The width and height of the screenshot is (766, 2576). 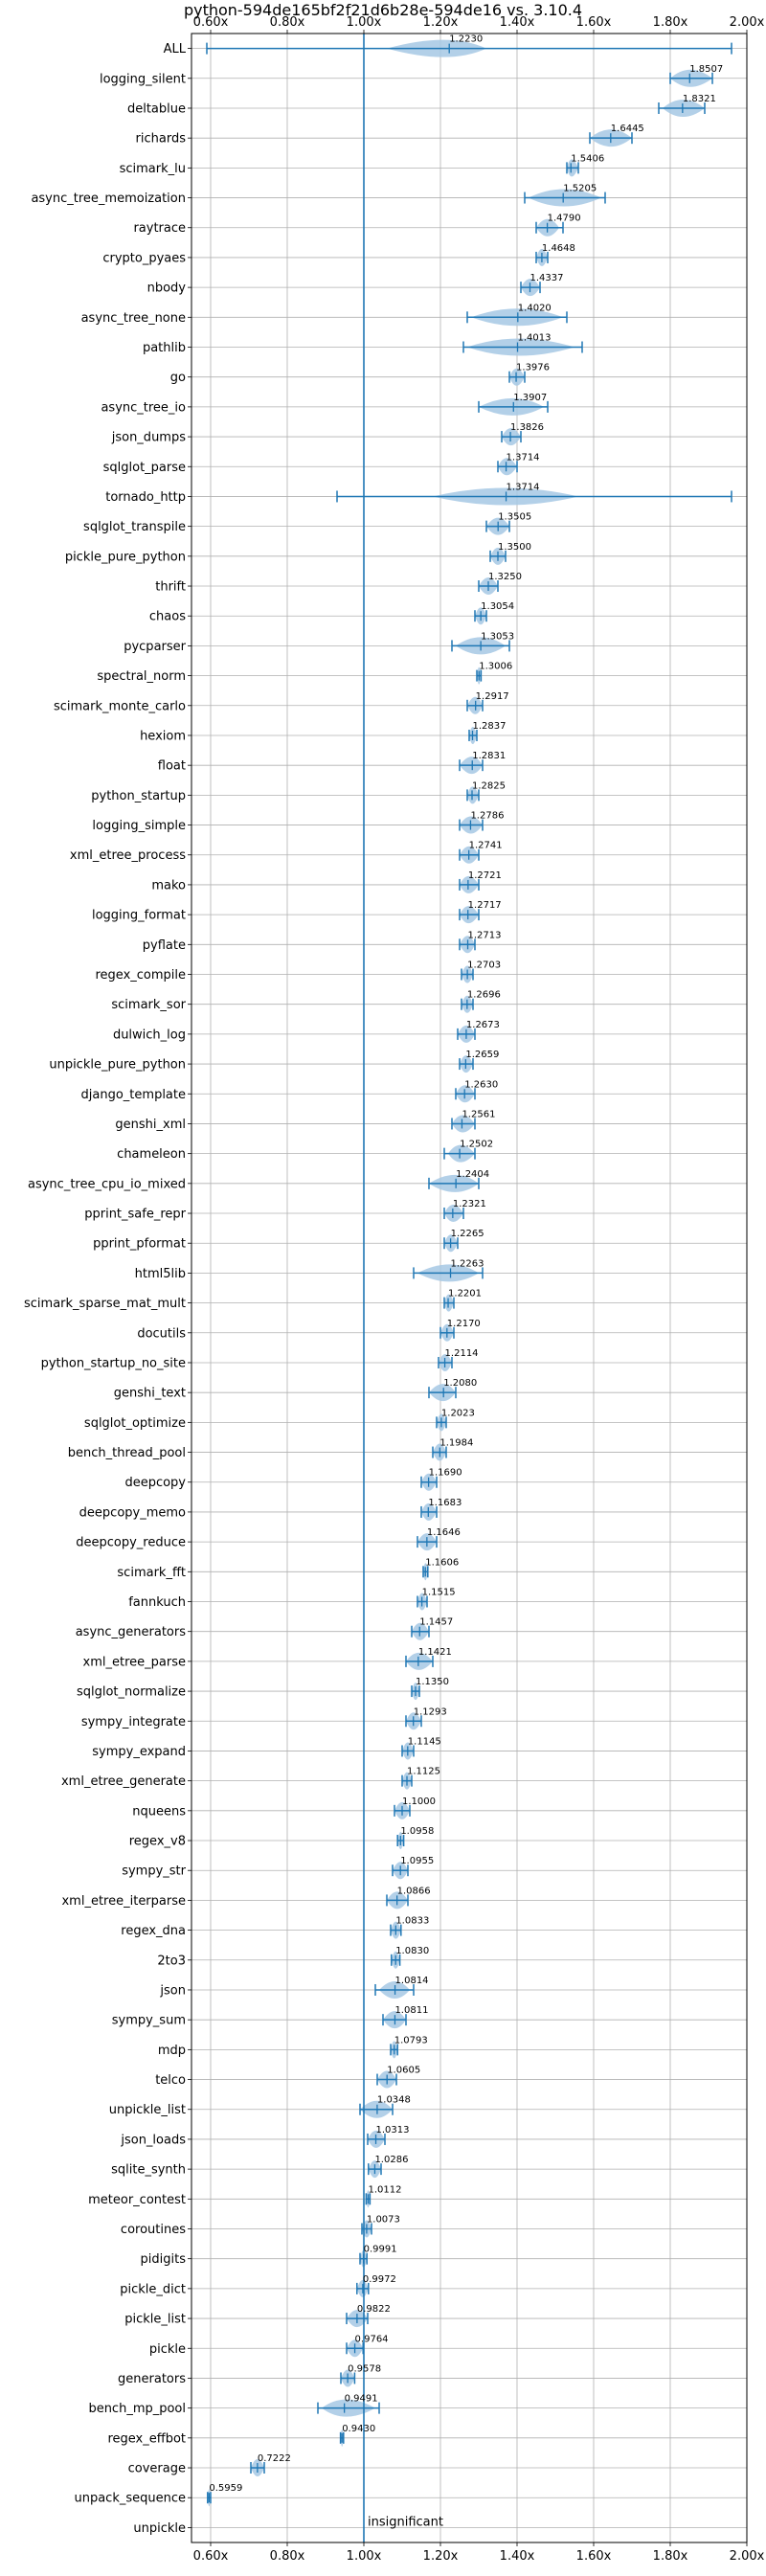 I want to click on value-label: 1.1984, so click(x=456, y=1443).